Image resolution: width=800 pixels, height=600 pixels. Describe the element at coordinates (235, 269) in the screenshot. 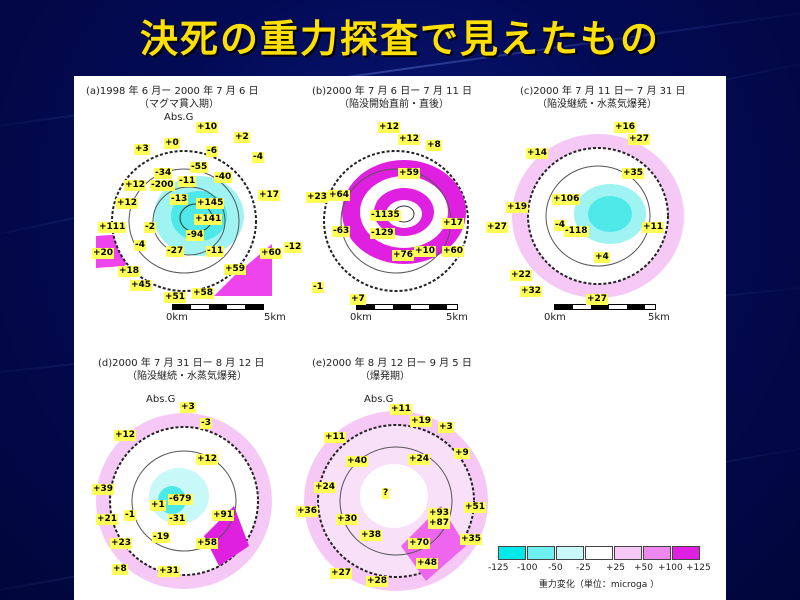

I see `gravity-value-label: +59` at that location.